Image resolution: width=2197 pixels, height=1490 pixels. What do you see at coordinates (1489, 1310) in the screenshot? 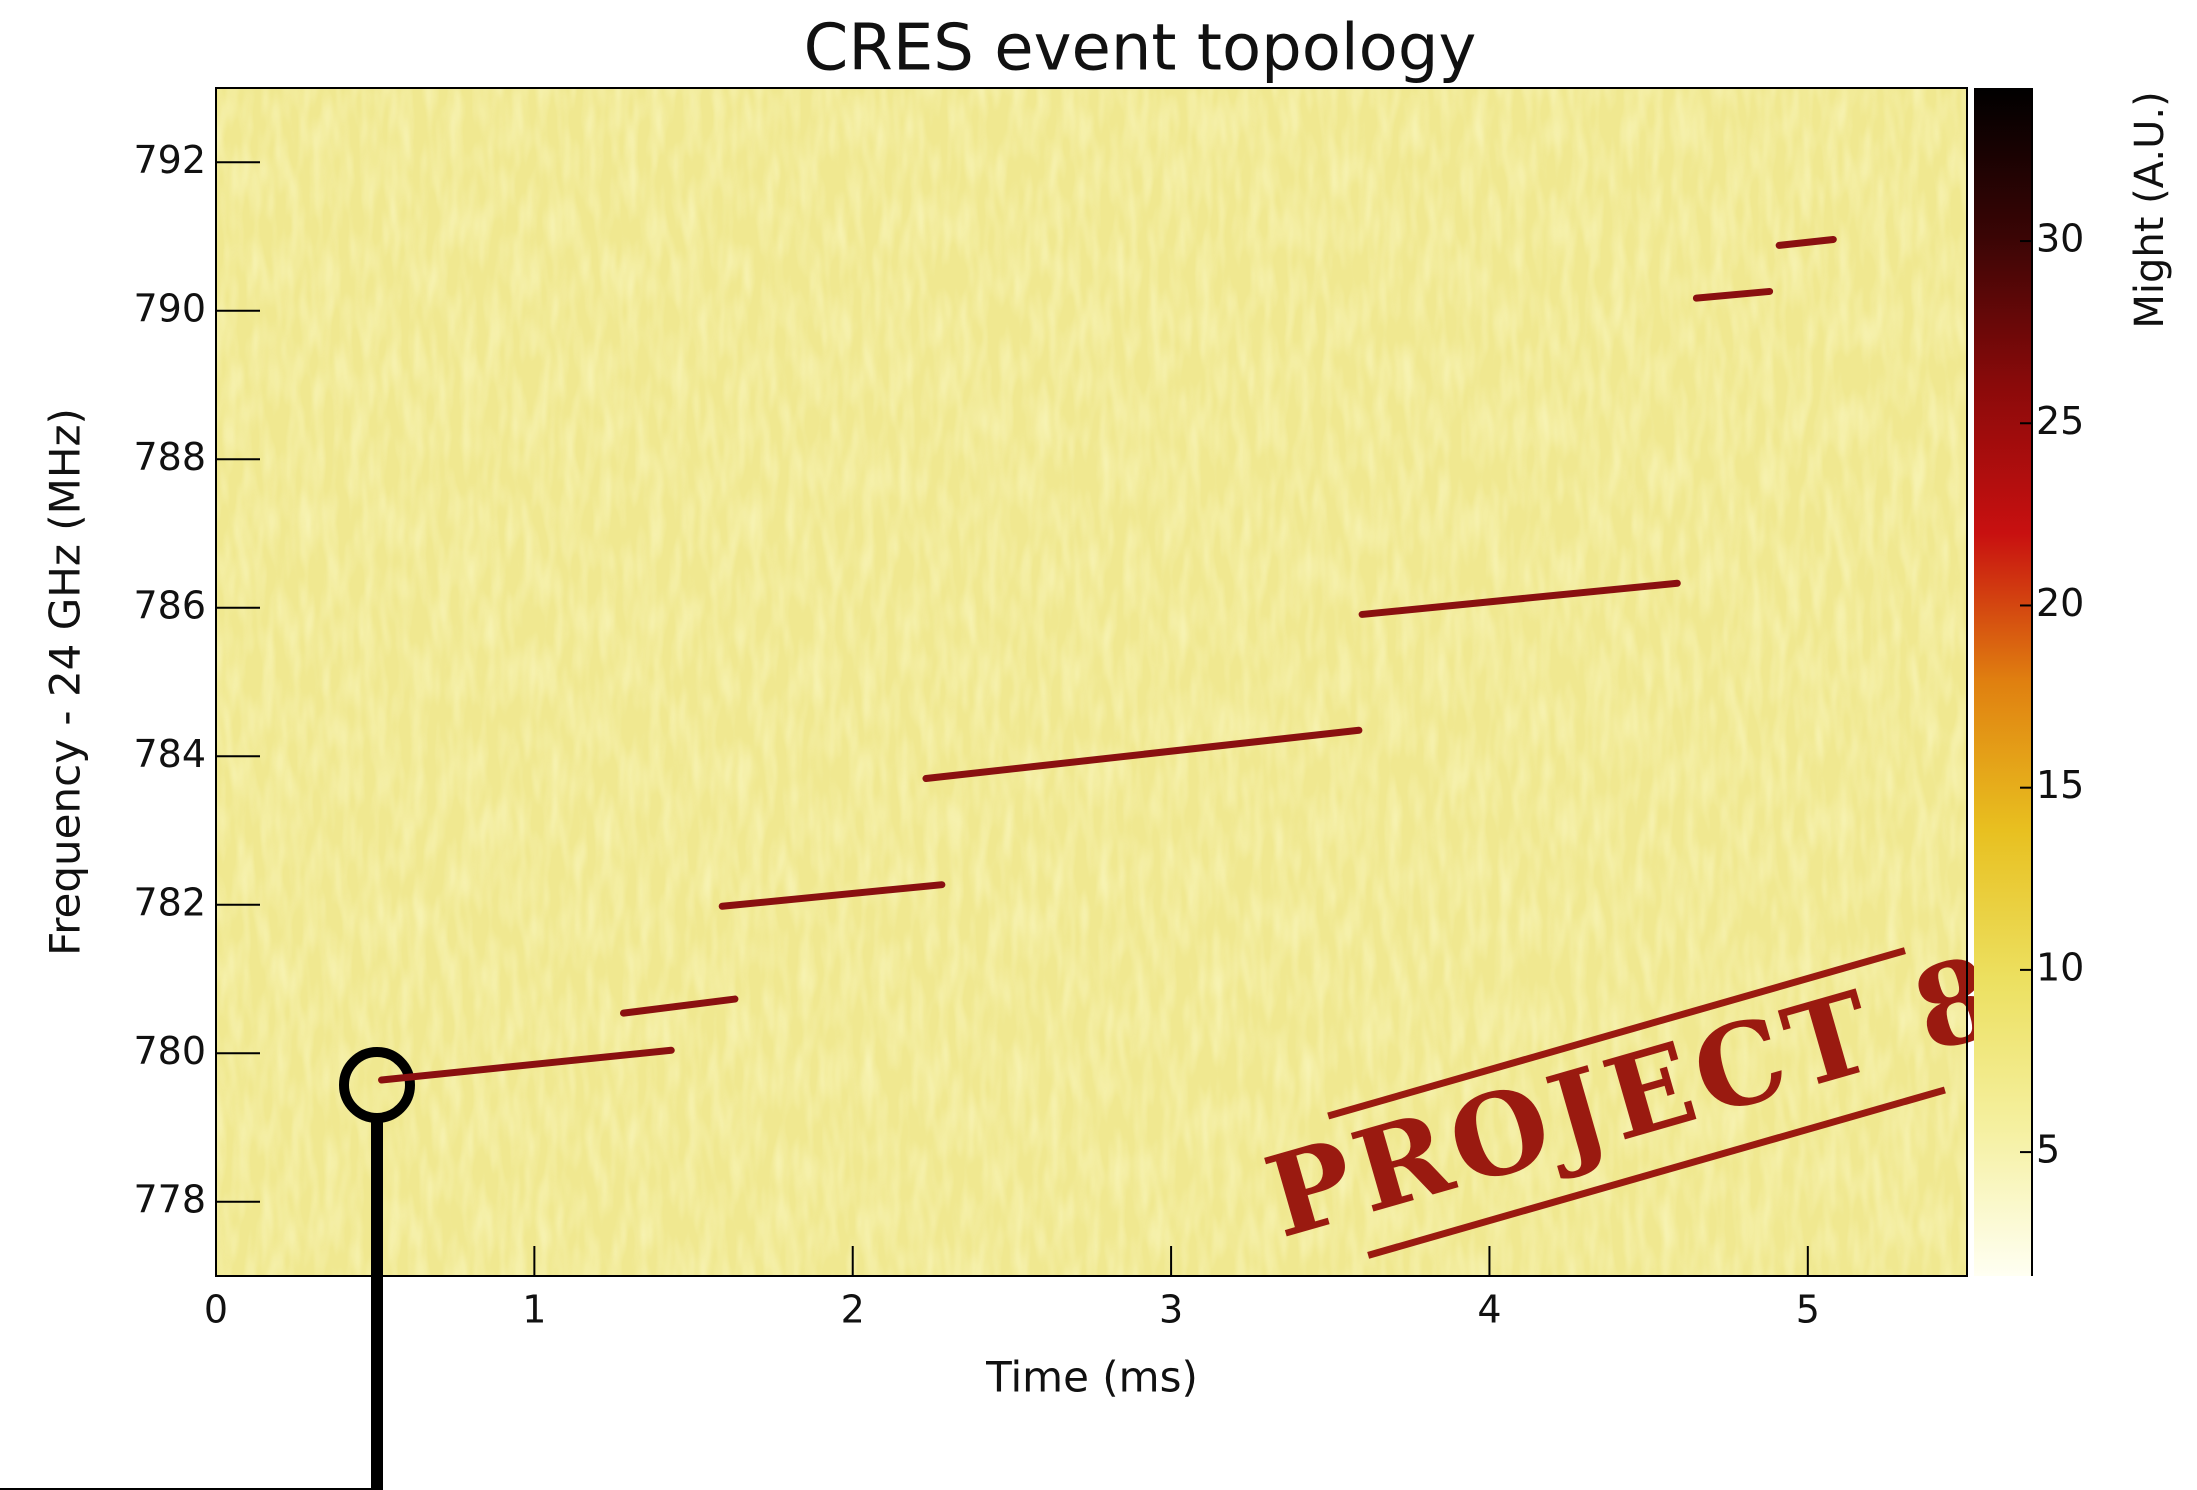
I see `x-tick-label: 4` at bounding box center [1489, 1310].